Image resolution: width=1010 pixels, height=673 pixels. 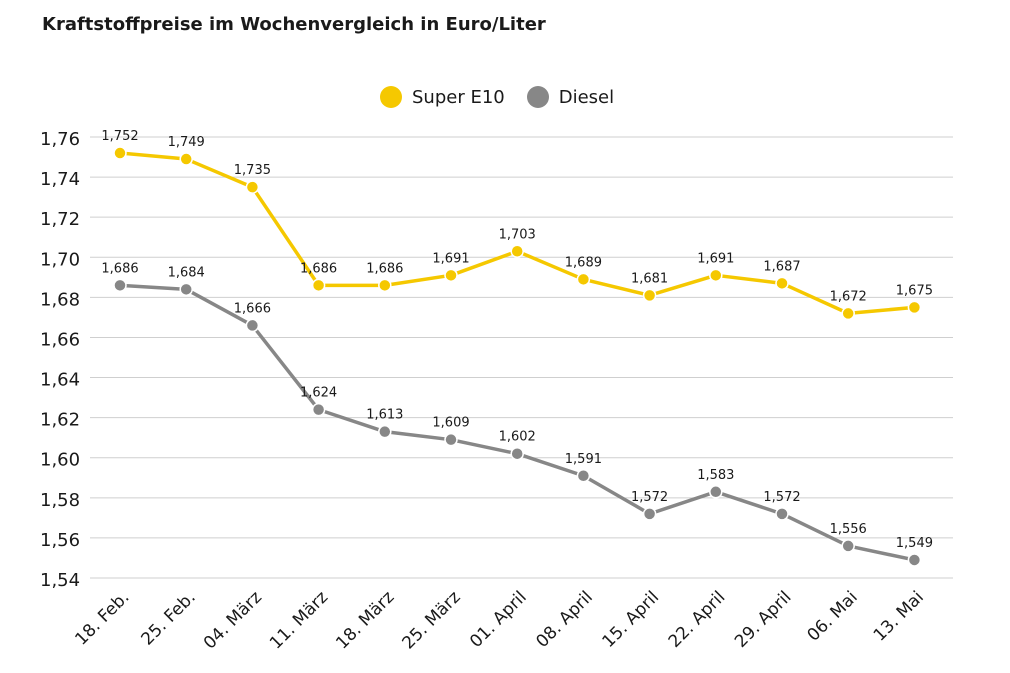 I want to click on x-tick-label: 08. April, so click(x=564, y=619).